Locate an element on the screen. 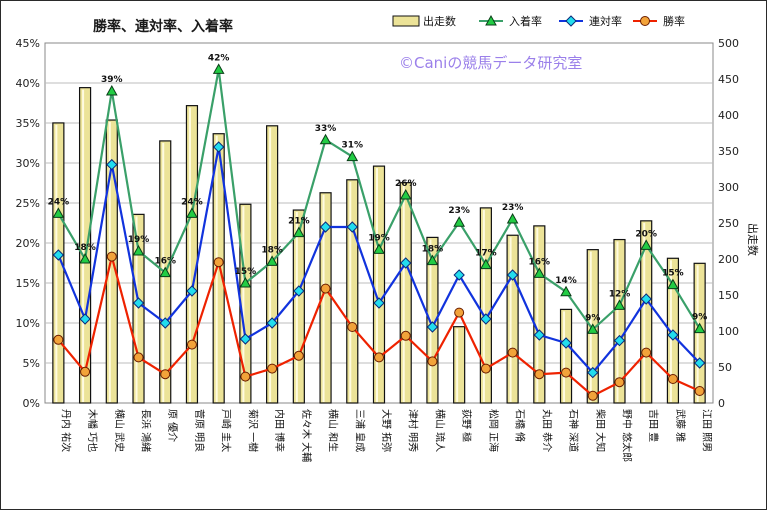  category-label: 原 優介 is located at coordinates (172, 425).